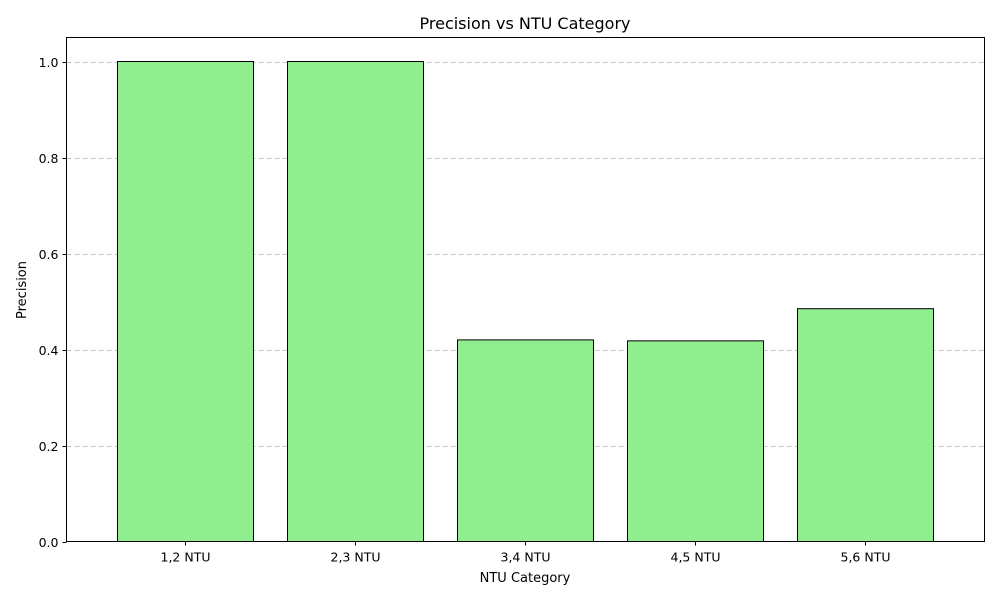 This screenshot has width=1000, height=600. What do you see at coordinates (525, 578) in the screenshot?
I see `x-axis-label: NTU Category` at bounding box center [525, 578].